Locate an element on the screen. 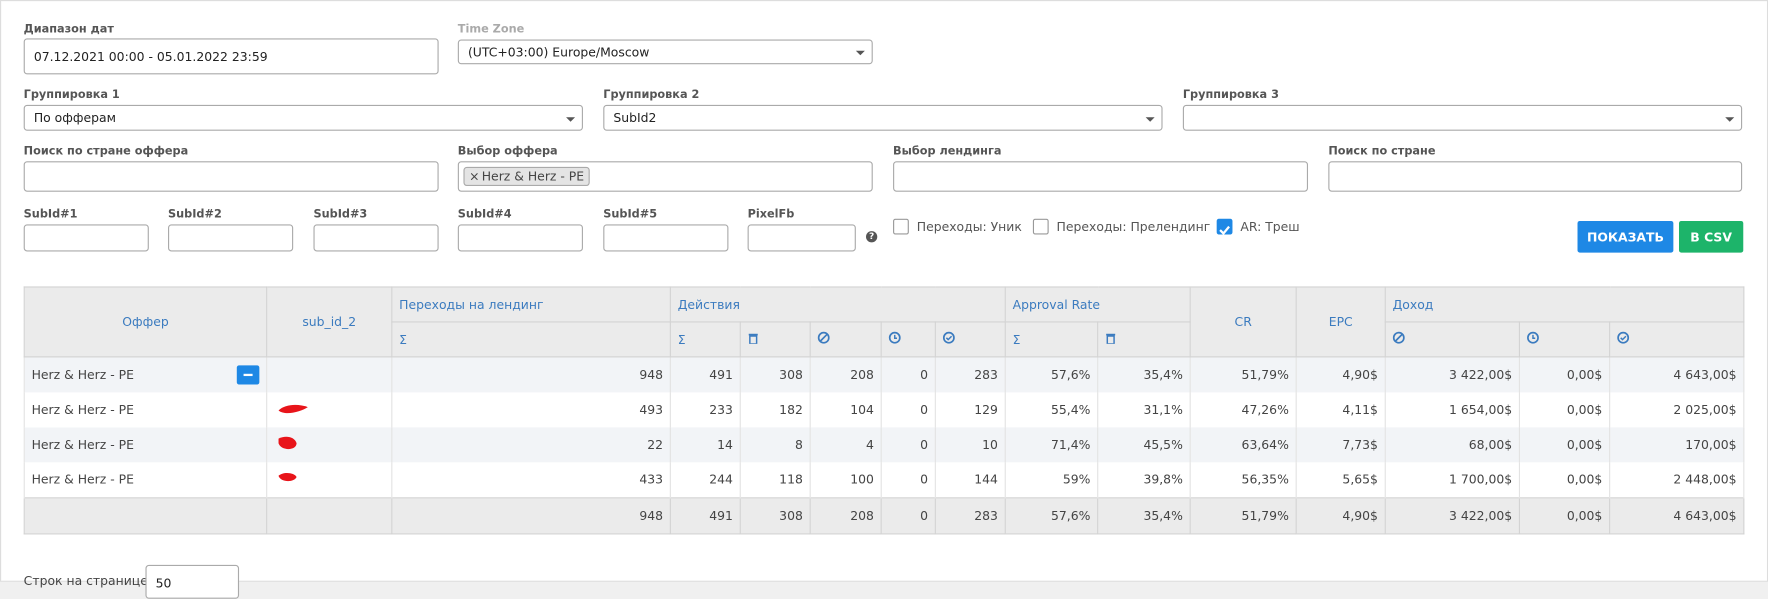  value-cell: 10 is located at coordinates (970, 445).